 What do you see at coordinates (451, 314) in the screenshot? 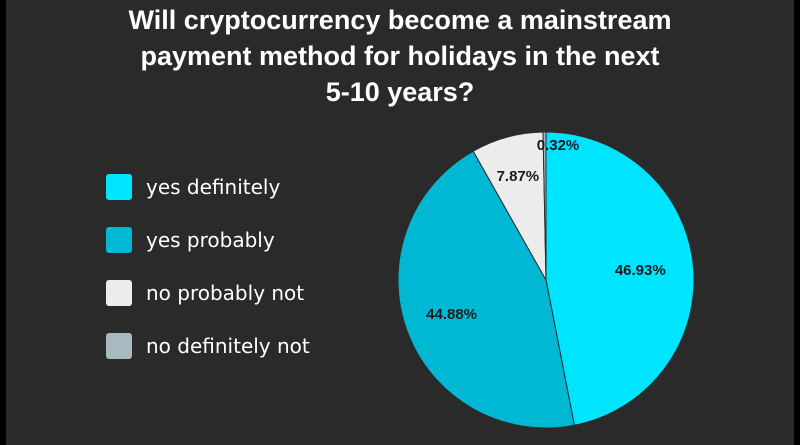
I see `pie-label-yes-probably: 44.88%` at bounding box center [451, 314].